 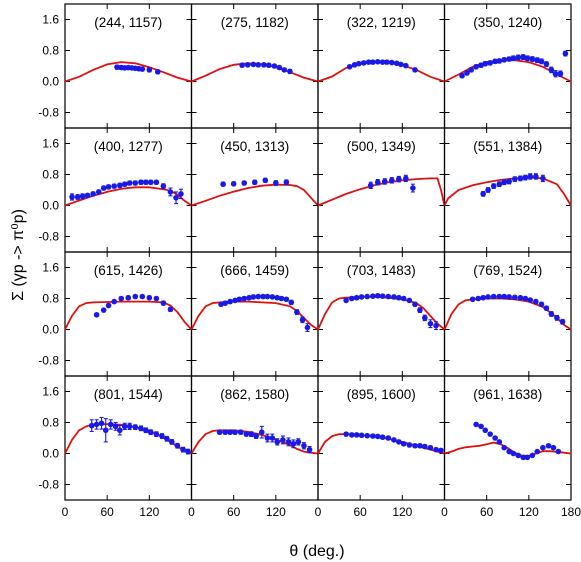 I want to click on x-tick-label: 60, so click(x=234, y=512).